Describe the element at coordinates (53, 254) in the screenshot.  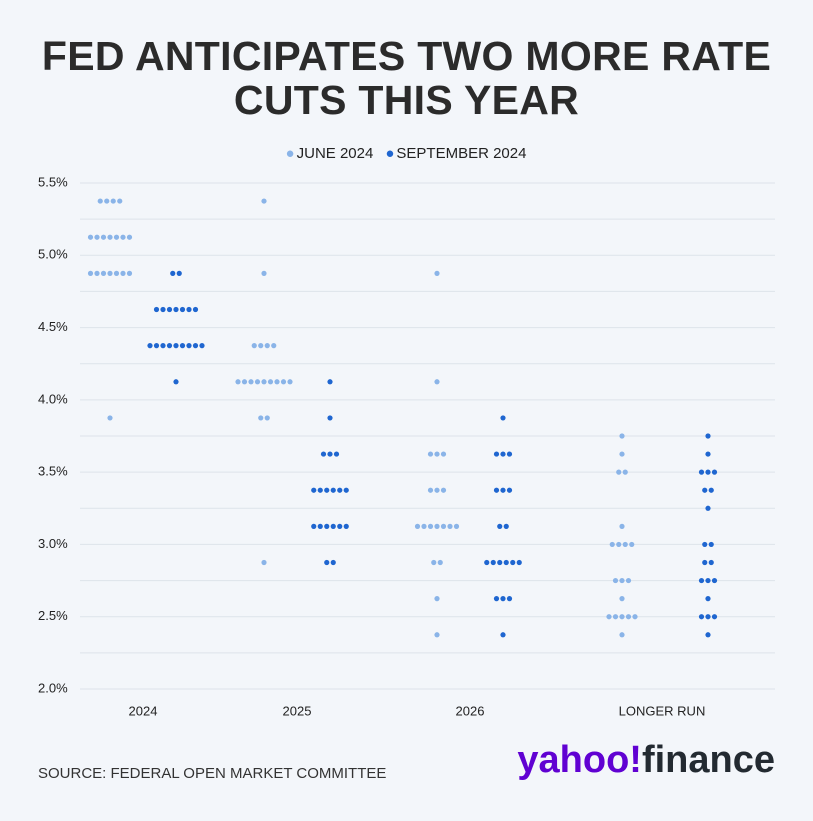
I see `y-tick-label: 5.0%` at that location.